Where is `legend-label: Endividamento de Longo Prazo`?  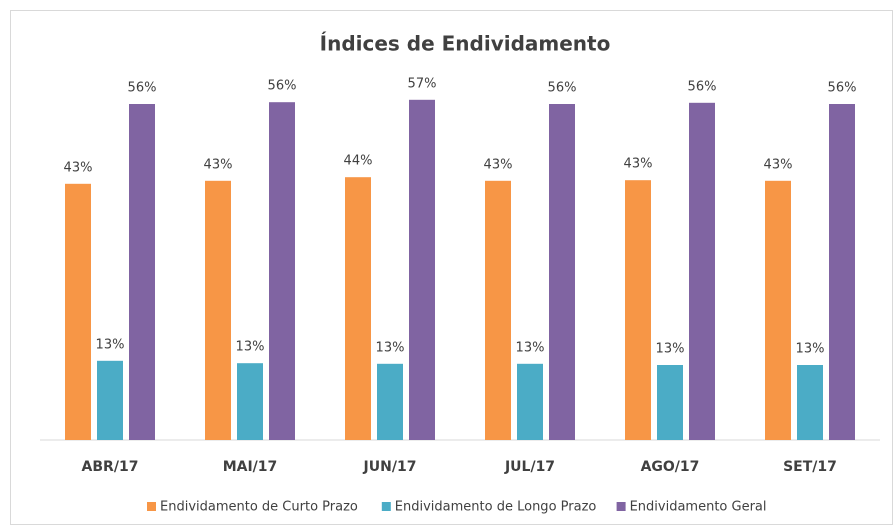 legend-label: Endividamento de Longo Prazo is located at coordinates (496, 507).